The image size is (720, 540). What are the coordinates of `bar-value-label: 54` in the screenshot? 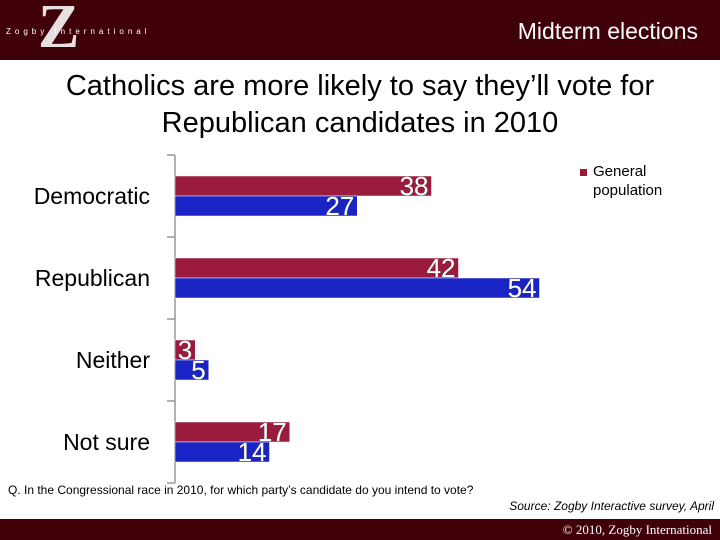 It's located at (522, 288).